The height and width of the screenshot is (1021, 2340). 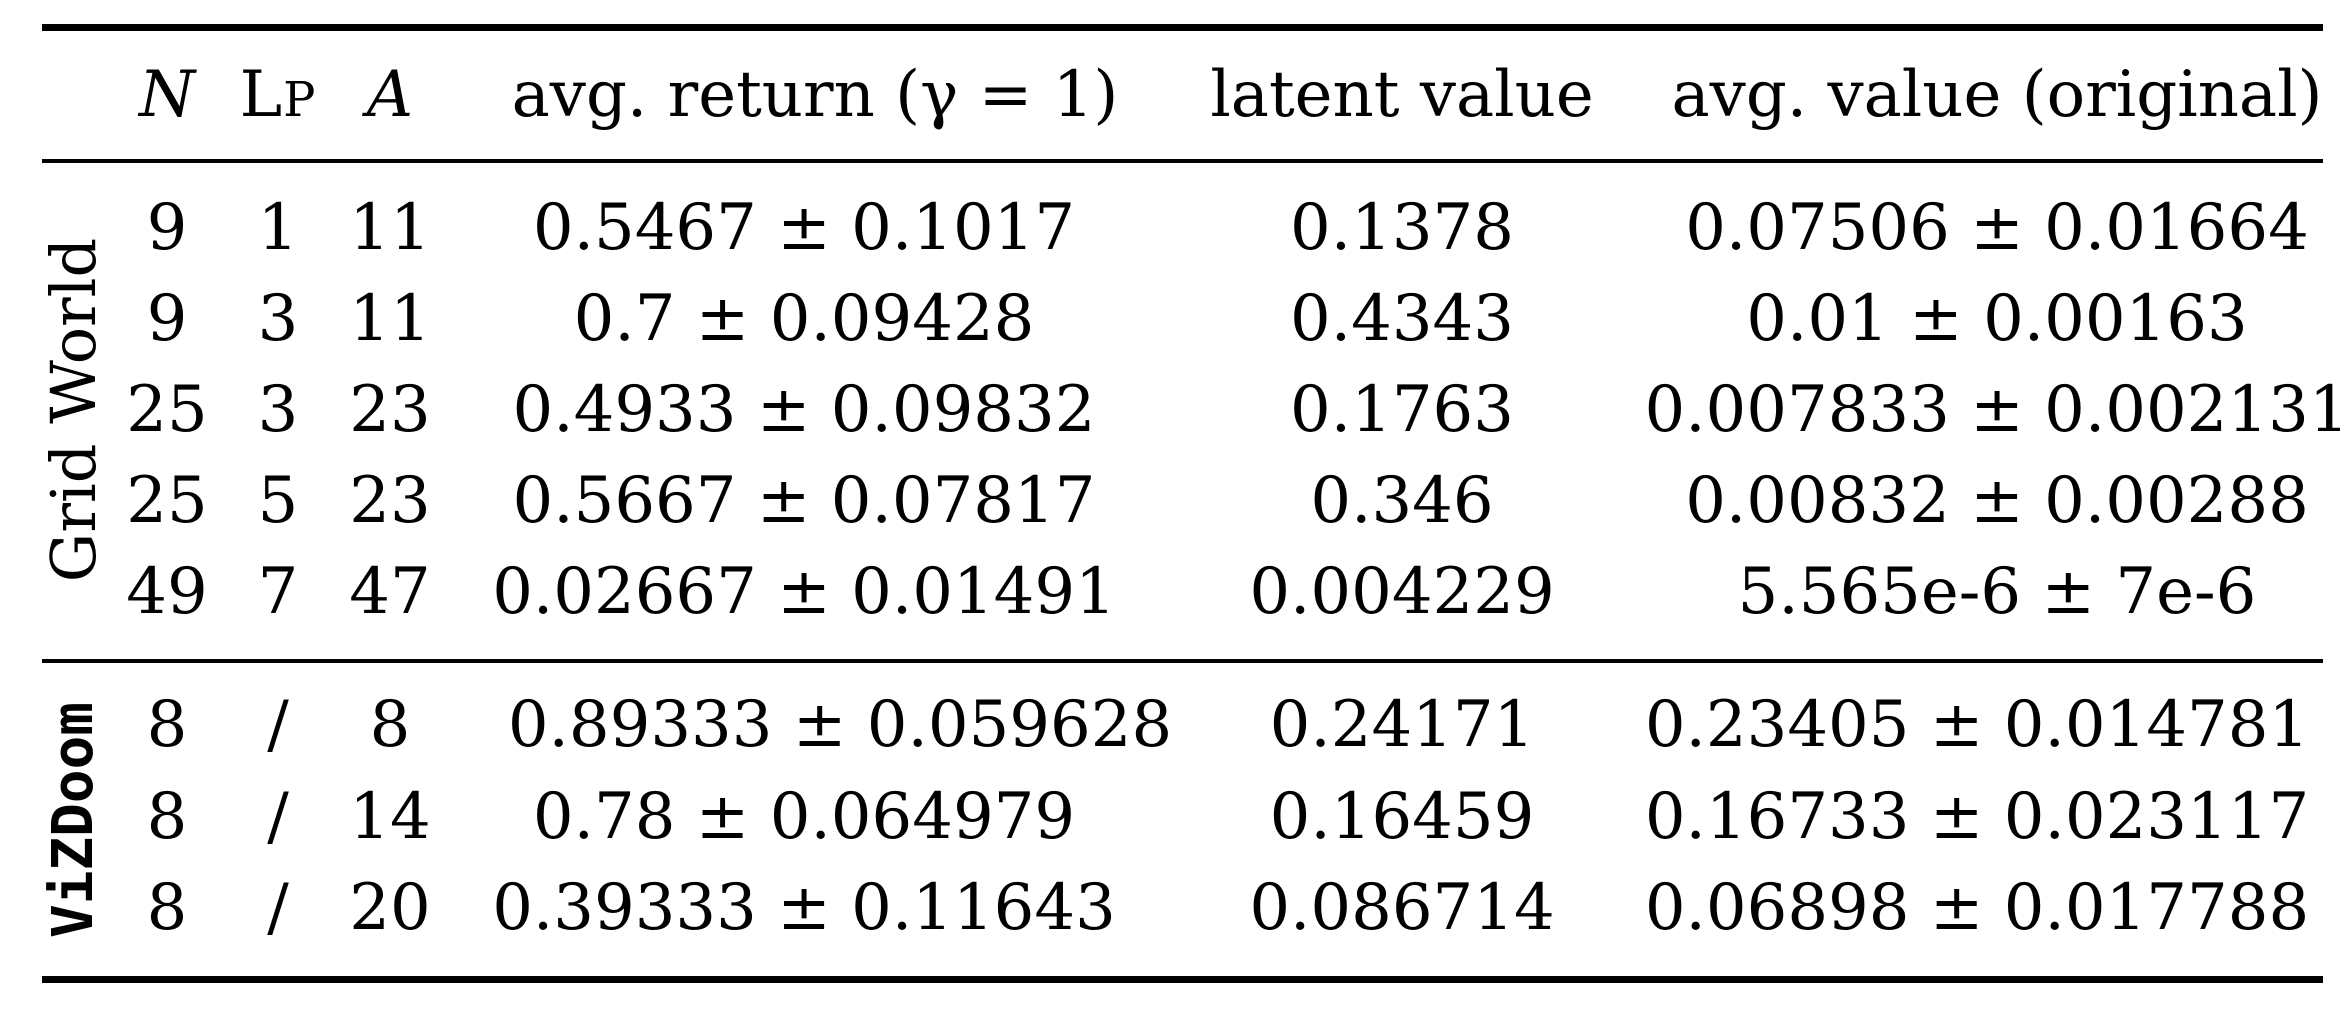 What do you see at coordinates (1997, 592) in the screenshot?
I see `cell-avg-value: 5.565e-6 ± 7e-6` at bounding box center [1997, 592].